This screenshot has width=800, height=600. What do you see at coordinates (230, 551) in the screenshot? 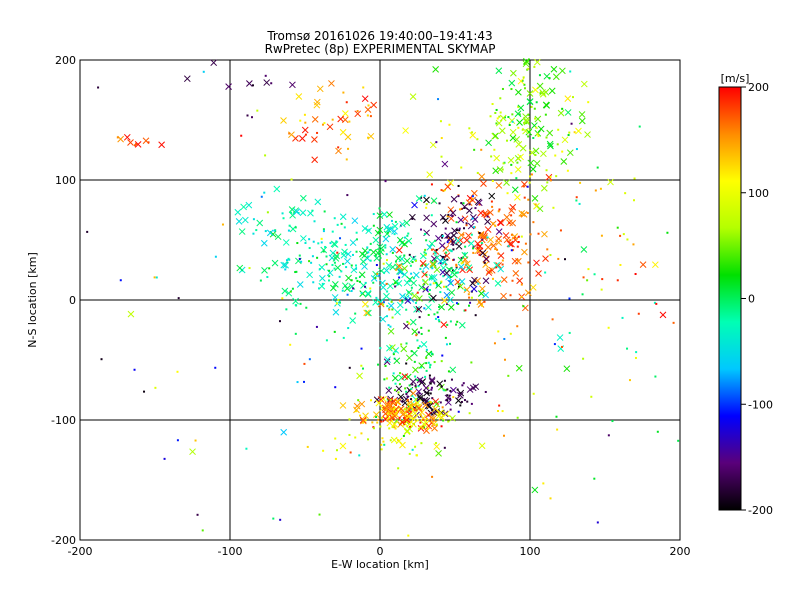
I see `x-tick-label: -100` at bounding box center [230, 551].